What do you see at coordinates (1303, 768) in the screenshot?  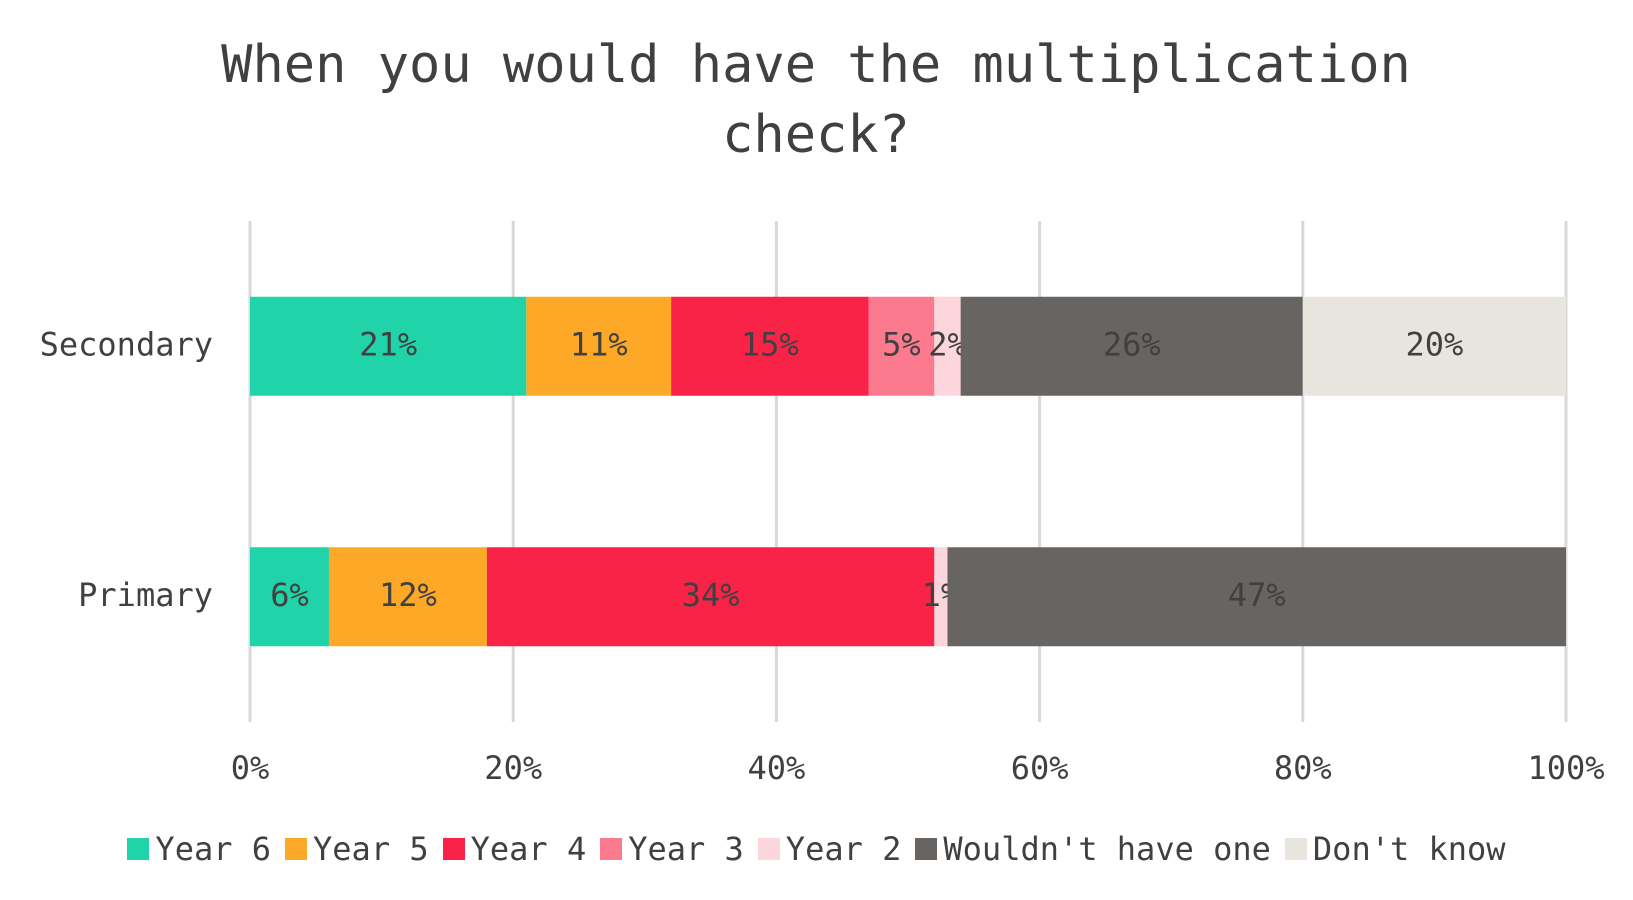 I see `x-tick-label: 80%` at bounding box center [1303, 768].